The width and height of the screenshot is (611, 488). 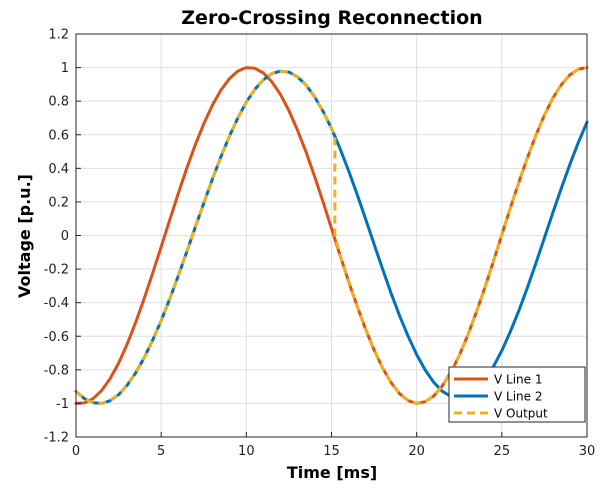 What do you see at coordinates (65, 68) in the screenshot?
I see `y-tick-label: 1` at bounding box center [65, 68].